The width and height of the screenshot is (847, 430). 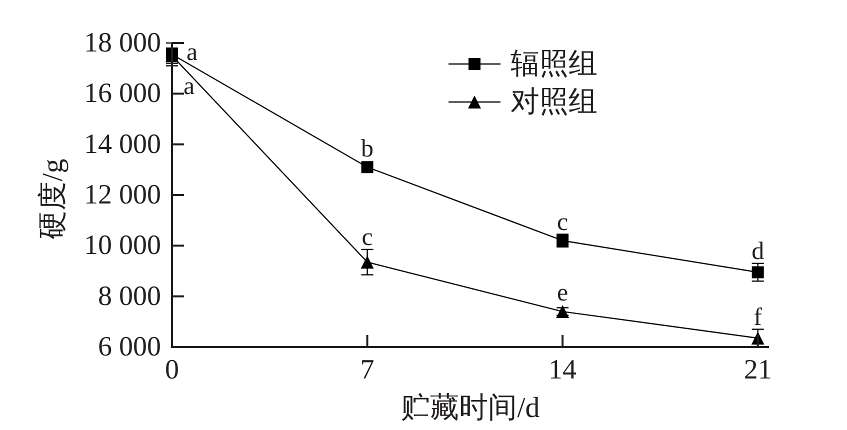 I want to click on x-axis-title: 贮藏时间/d, so click(x=470, y=408).